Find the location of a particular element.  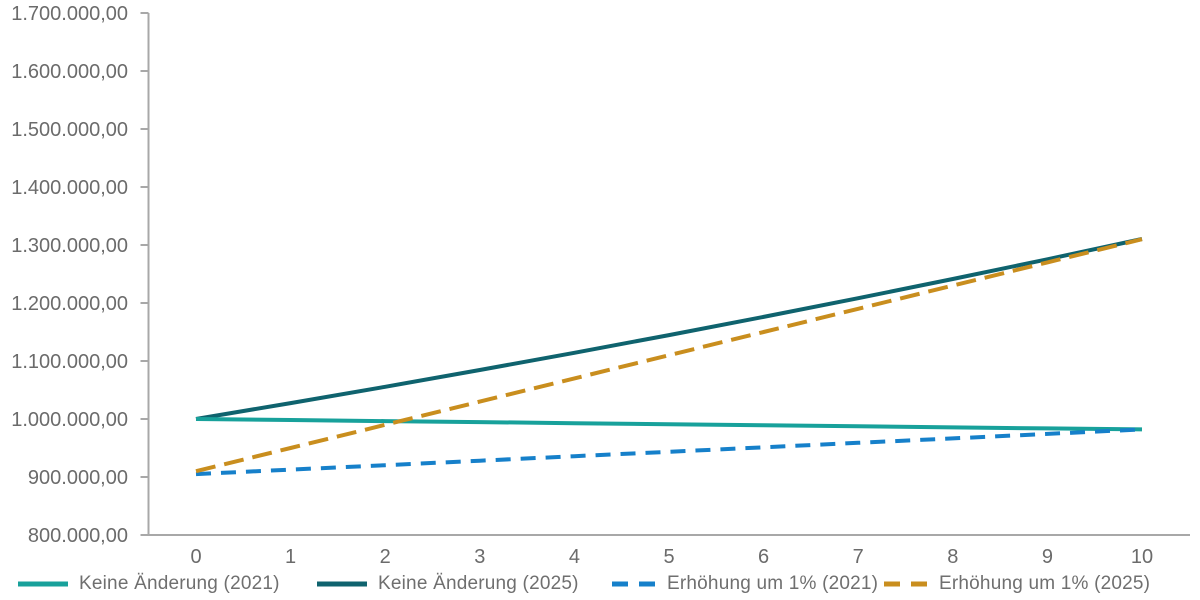

y-axis-tick-label: 800.000,00 is located at coordinates (78, 536).